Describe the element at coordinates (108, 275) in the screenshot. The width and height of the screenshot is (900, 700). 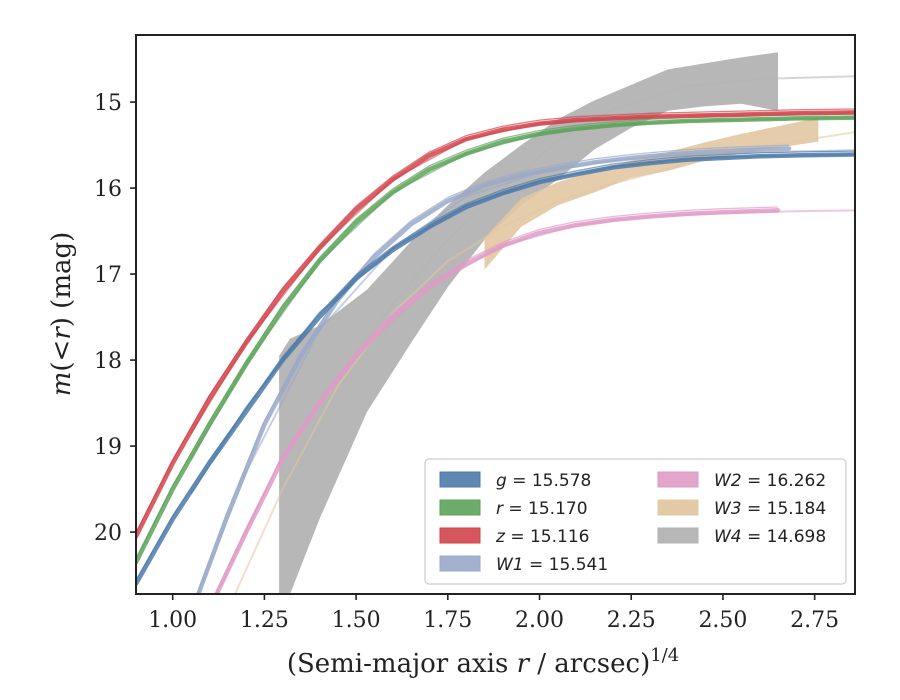
I see `y-tick-label: 17` at that location.